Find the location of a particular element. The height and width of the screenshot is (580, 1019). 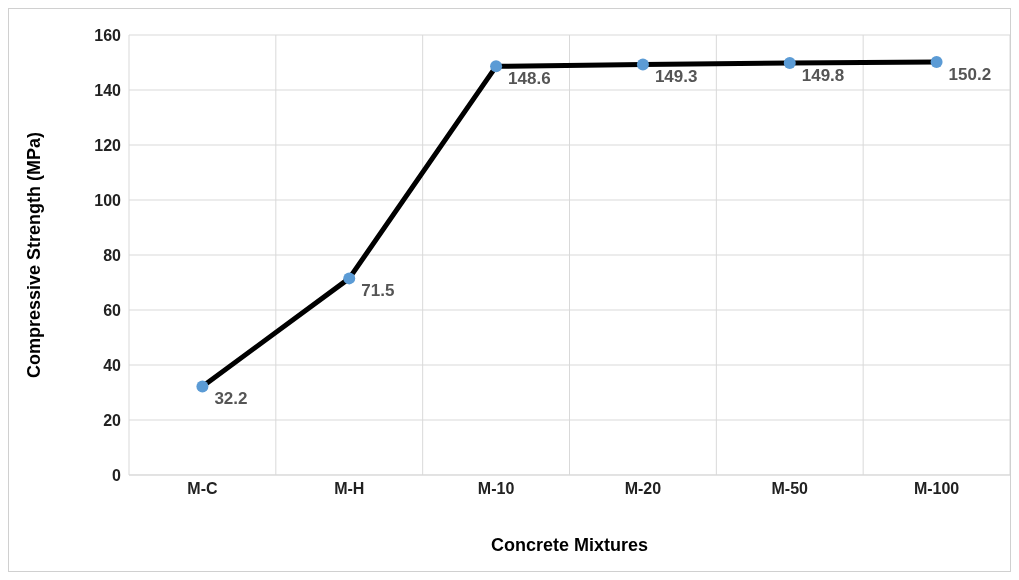

y-tick-label: 0 is located at coordinates (117, 475).